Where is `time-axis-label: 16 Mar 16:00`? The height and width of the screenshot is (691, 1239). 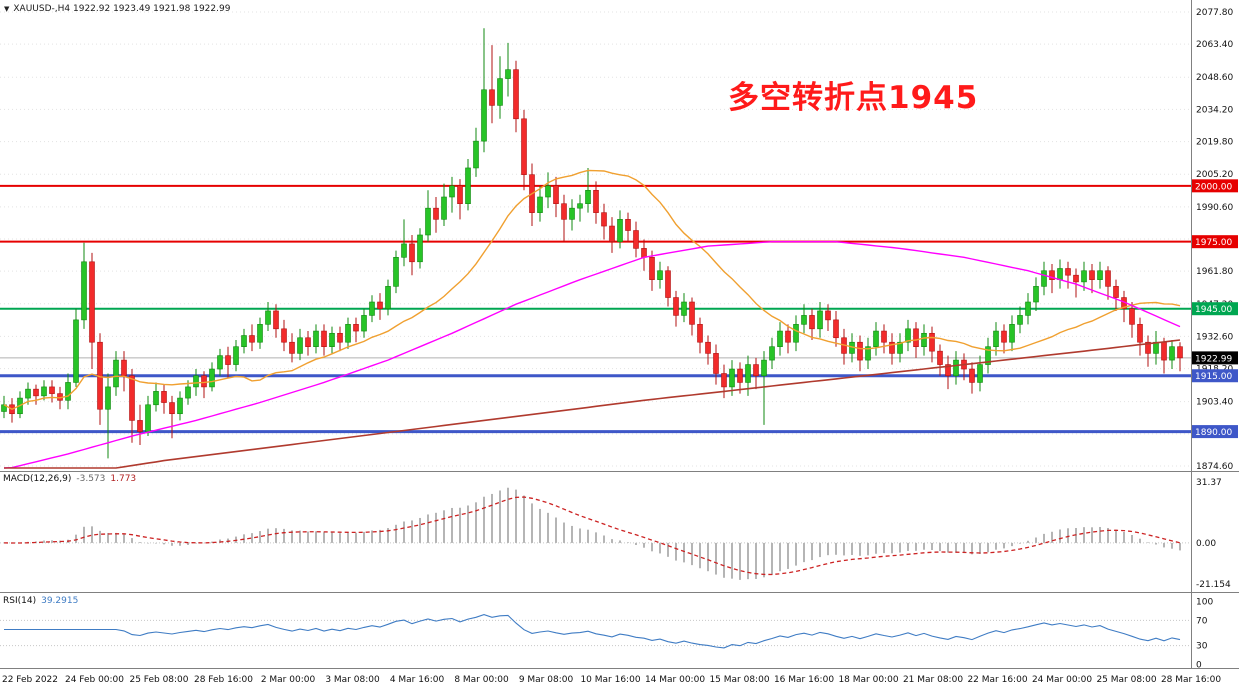
time-axis-label: 16 Mar 16:00 is located at coordinates (804, 680).